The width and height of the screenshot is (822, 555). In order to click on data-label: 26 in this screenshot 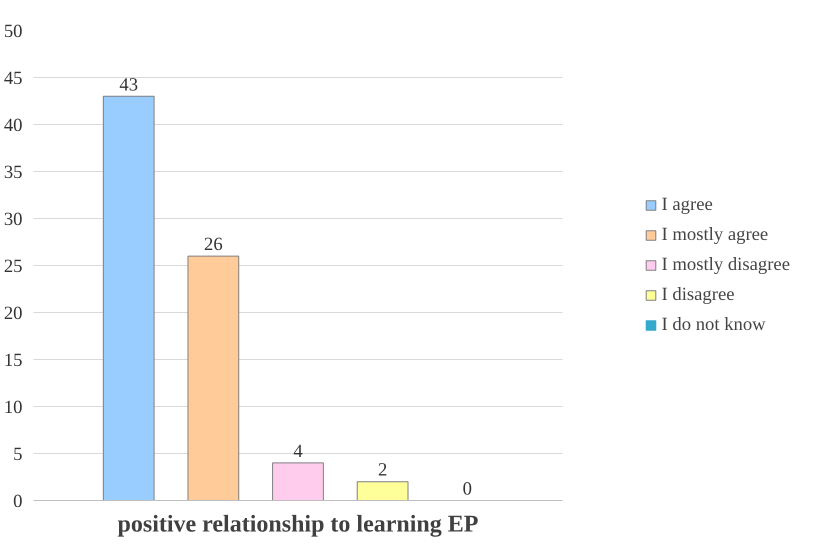, I will do `click(213, 245)`.